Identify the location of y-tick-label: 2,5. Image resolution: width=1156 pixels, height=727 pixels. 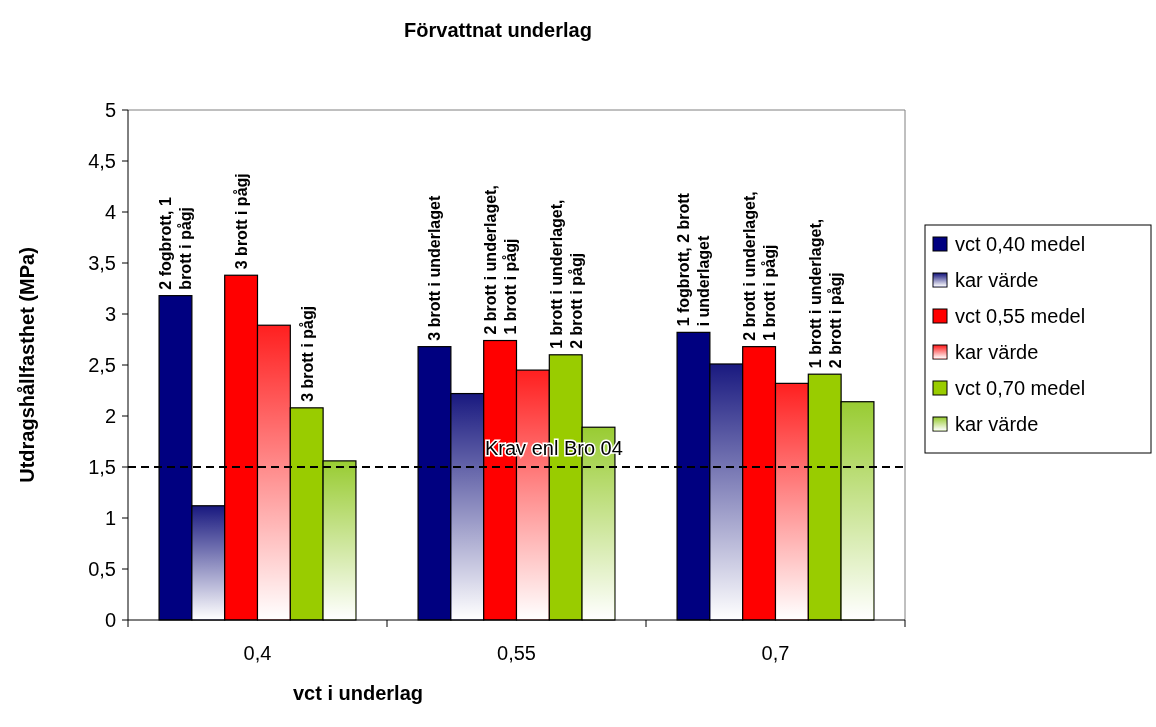
(102, 365).